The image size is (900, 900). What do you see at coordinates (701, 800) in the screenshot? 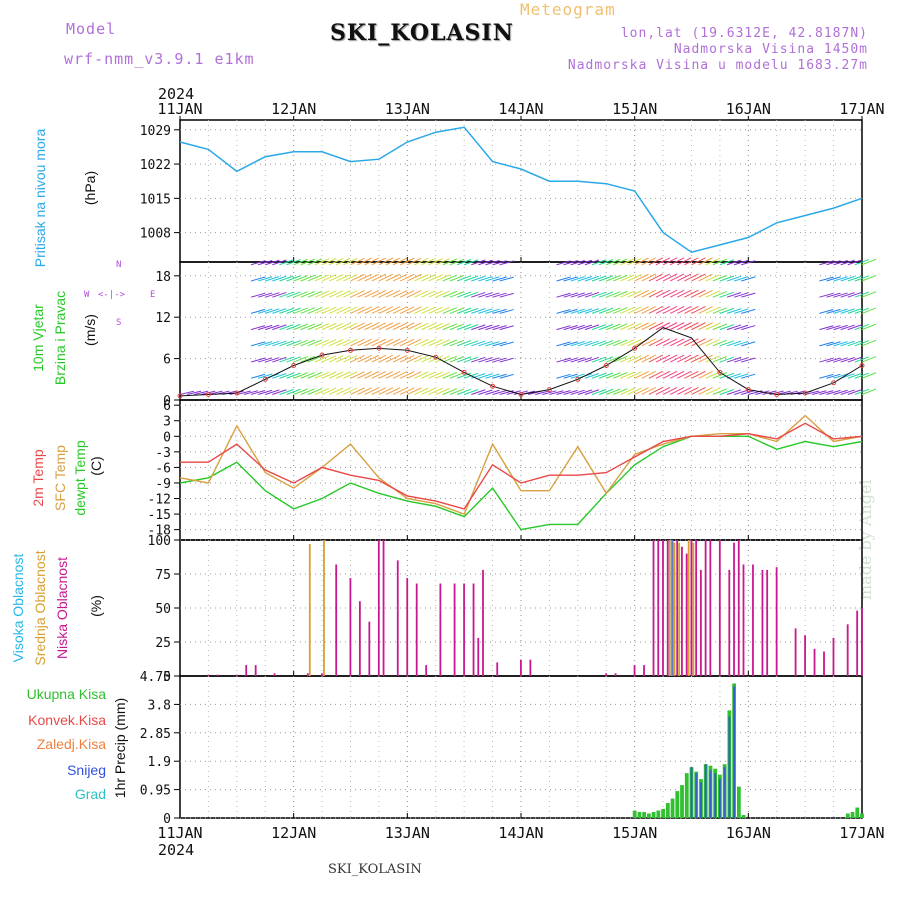
I see `precip-snow-bar` at bounding box center [701, 800].